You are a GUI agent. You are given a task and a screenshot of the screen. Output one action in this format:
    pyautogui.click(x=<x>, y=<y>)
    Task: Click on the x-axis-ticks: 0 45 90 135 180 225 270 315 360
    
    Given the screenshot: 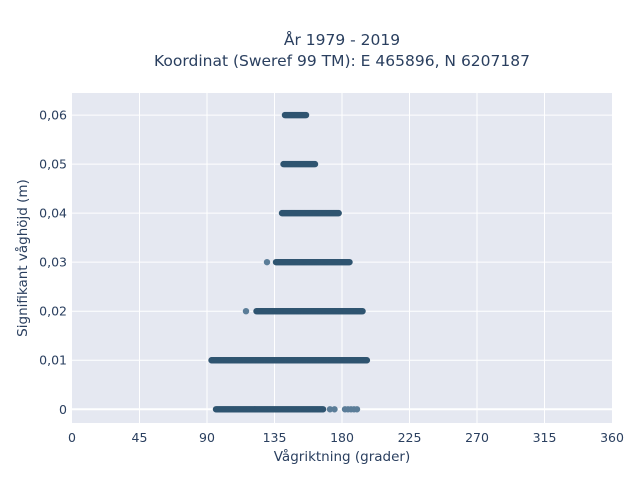 What is the action you would take?
    pyautogui.click(x=346, y=437)
    